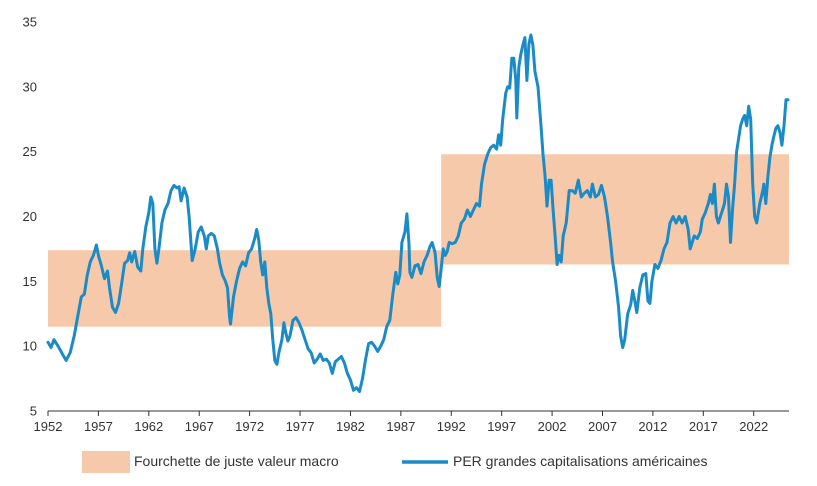 The width and height of the screenshot is (817, 486). What do you see at coordinates (30, 151) in the screenshot?
I see `y-tick-label: 25` at bounding box center [30, 151].